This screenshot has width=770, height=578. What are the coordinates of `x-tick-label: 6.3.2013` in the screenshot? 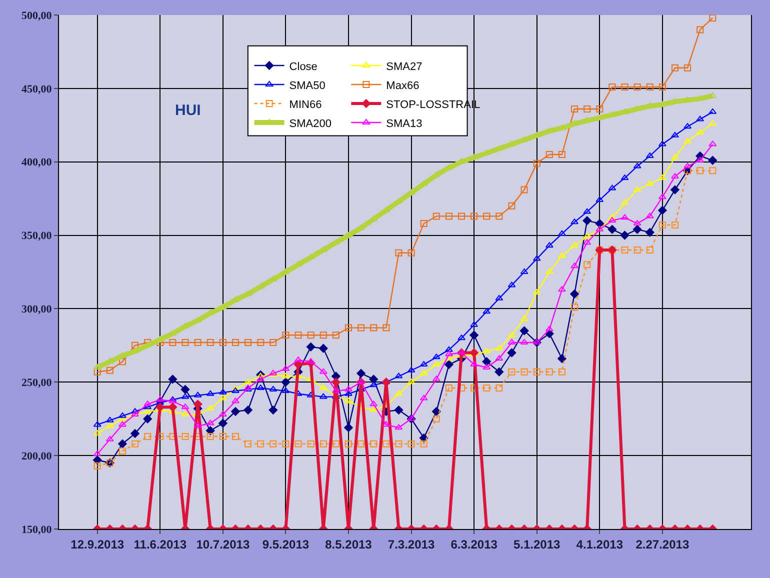 It's located at (474, 544).